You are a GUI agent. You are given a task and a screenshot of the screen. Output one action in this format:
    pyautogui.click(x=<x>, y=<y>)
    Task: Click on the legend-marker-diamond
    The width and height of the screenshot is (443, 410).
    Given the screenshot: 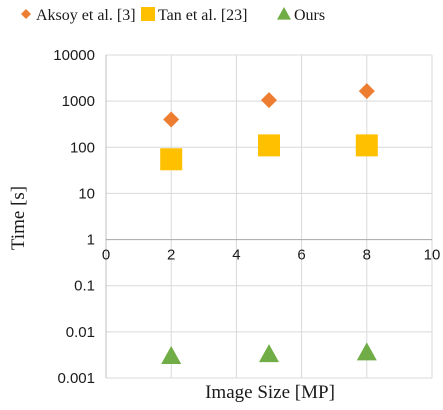 What is the action you would take?
    pyautogui.click(x=26, y=14)
    